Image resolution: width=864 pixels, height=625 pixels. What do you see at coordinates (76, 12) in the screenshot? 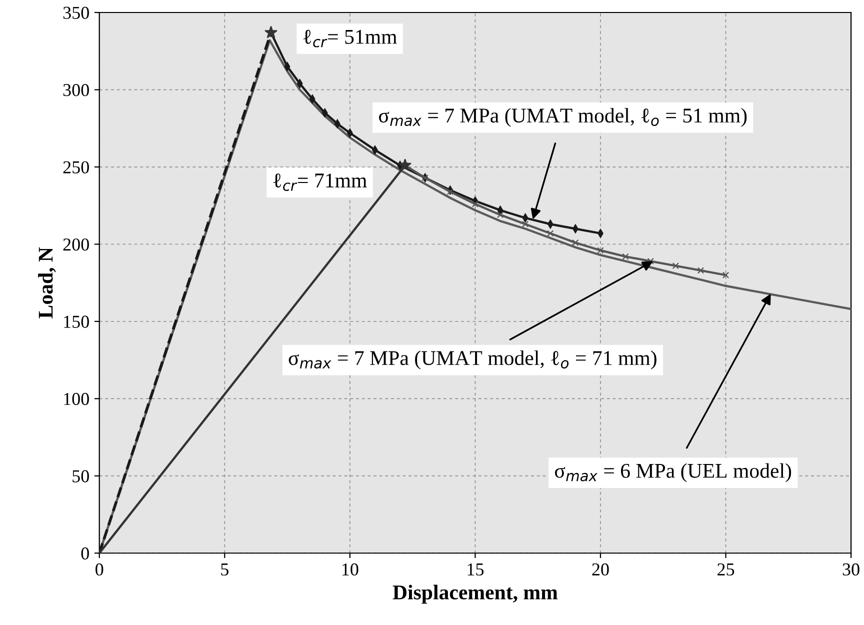
I see `y-tick-label: 350` at bounding box center [76, 12].